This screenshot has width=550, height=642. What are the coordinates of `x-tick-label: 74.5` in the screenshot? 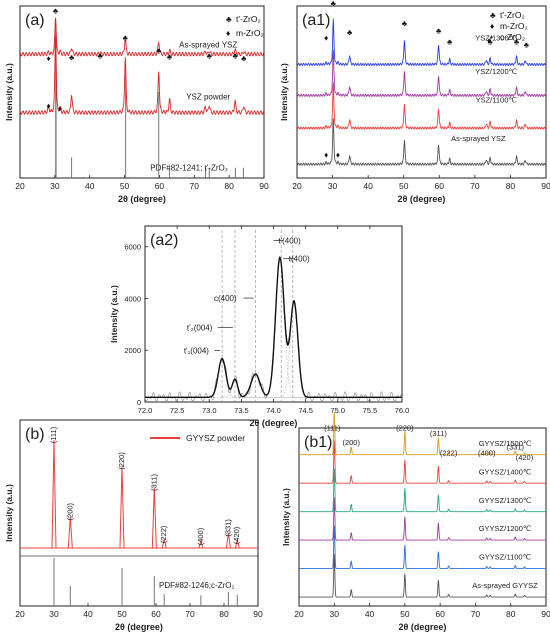 It's located at (305, 410).